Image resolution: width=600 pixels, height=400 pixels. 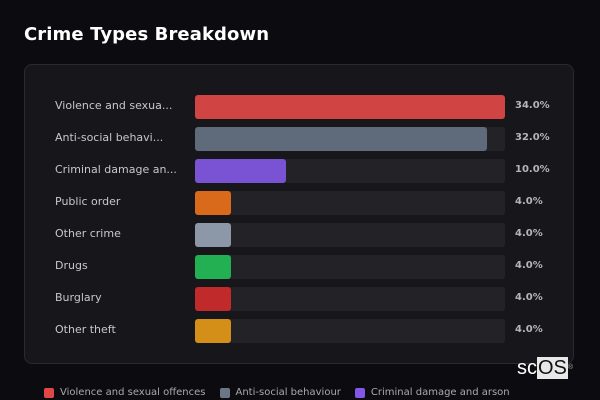 What do you see at coordinates (552, 368) in the screenshot?
I see `watermark-boxed: OS` at bounding box center [552, 368].